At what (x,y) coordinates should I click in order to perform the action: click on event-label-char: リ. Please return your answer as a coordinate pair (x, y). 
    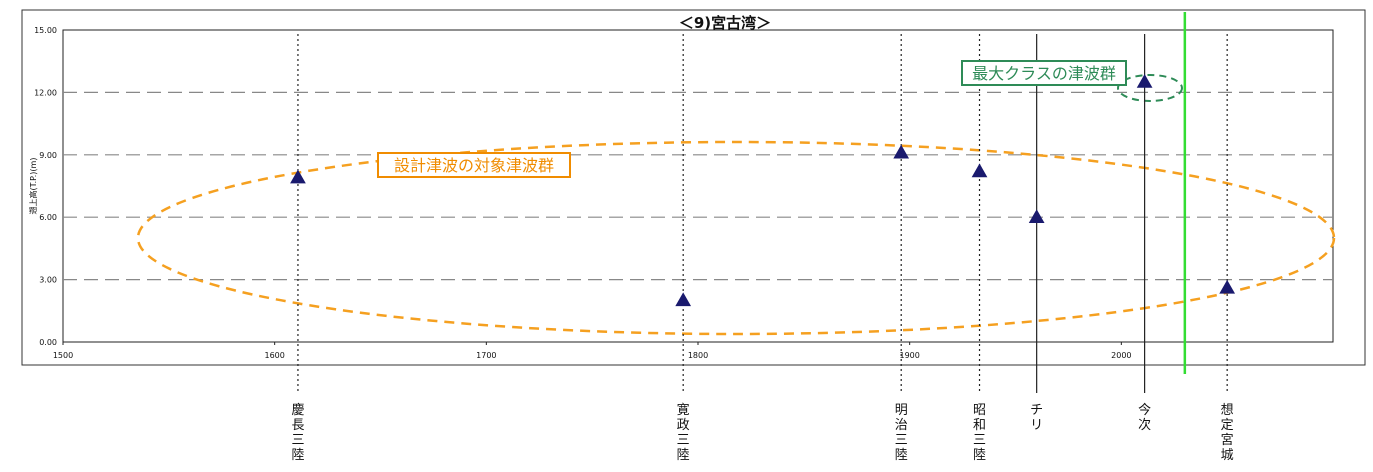
    Looking at the image, I should click on (1036, 425).